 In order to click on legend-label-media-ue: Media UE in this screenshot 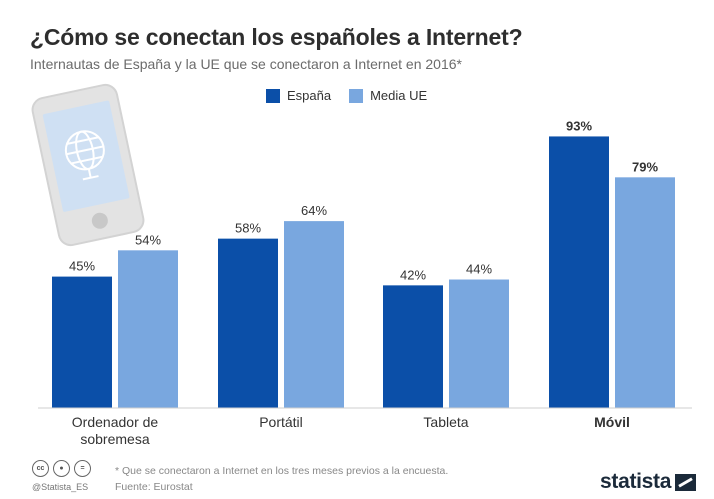, I will do `click(399, 95)`.